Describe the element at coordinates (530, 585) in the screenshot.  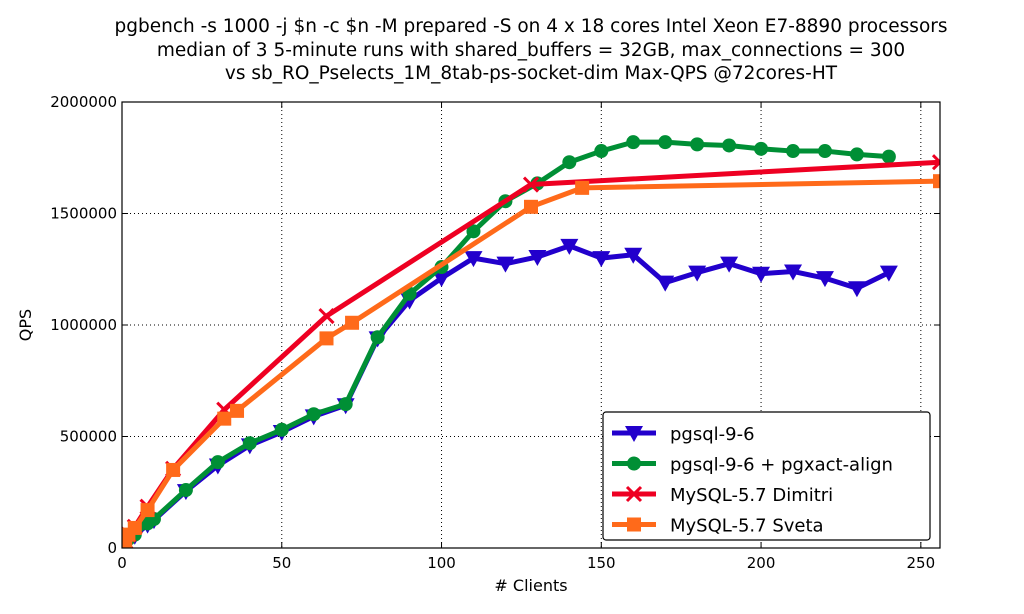
I see `x-axis-label: # Clients` at that location.